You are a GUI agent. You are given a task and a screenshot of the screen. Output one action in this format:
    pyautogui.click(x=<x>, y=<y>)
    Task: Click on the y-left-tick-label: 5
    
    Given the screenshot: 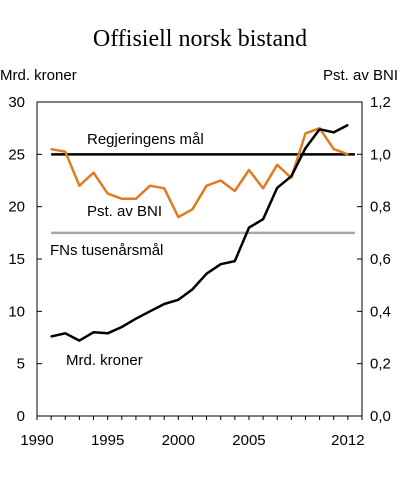 What is the action you would take?
    pyautogui.click(x=21, y=364)
    